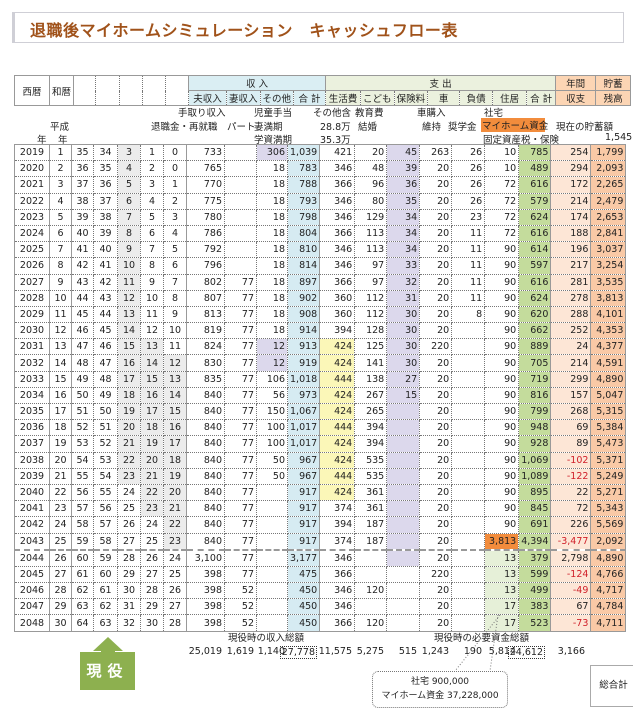 Image resolution: width=633 pixels, height=711 pixels. Describe the element at coordinates (108, 644) in the screenshot. I see `up-arrow-icon` at that location.